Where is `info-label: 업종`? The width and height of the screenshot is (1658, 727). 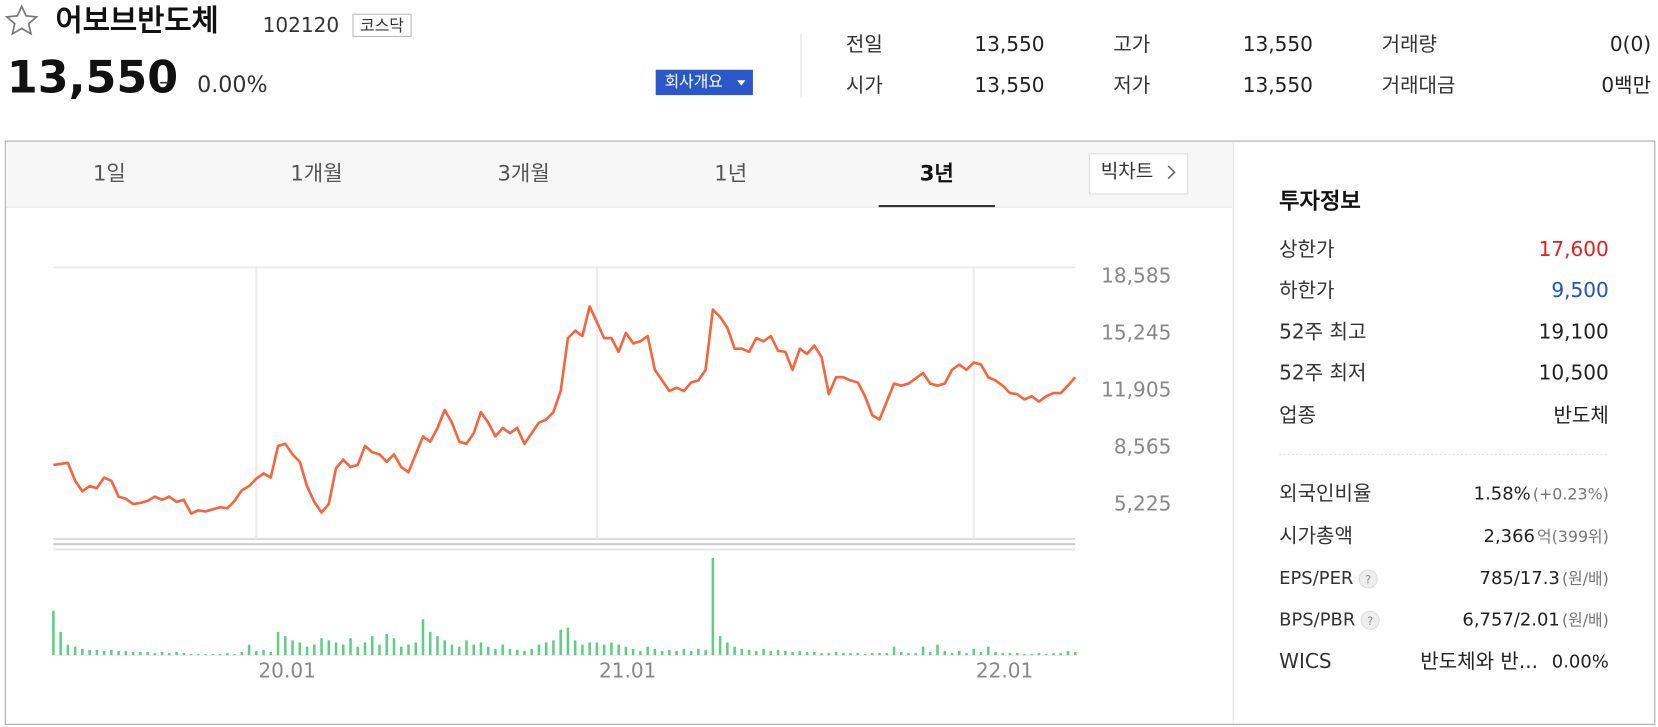
info-label: 업종 is located at coordinates (1297, 415).